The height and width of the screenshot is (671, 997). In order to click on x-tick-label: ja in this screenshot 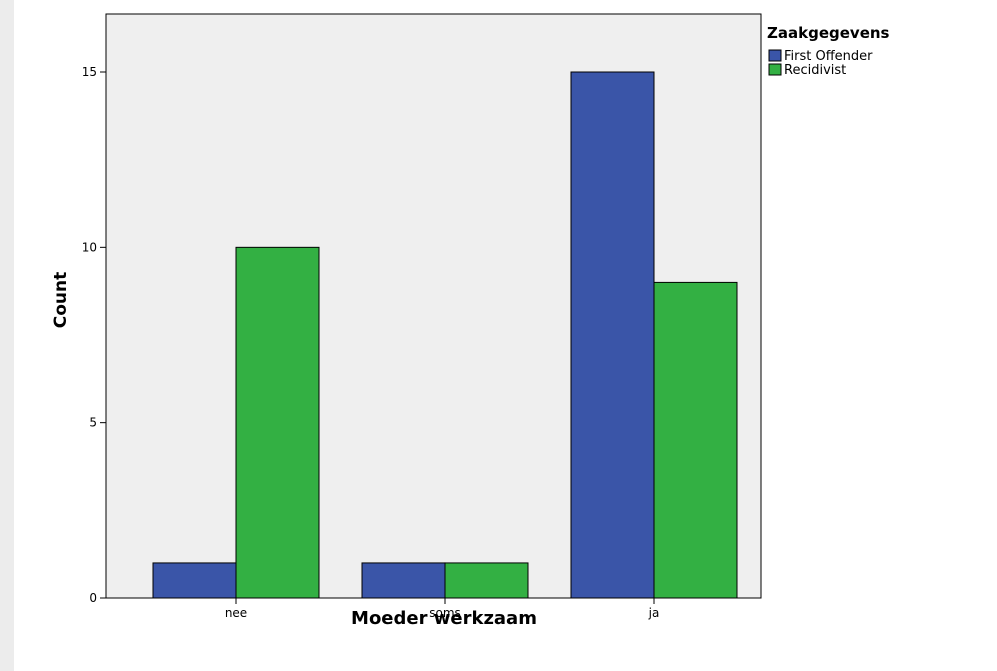, I will do `click(654, 613)`.